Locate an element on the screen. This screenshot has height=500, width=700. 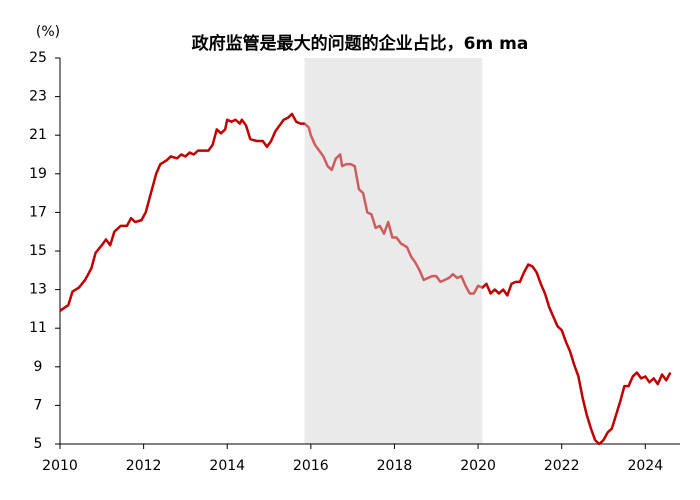
chart-title: 政府监管是最大的问题的企业占比，6m ma is located at coordinates (360, 43).